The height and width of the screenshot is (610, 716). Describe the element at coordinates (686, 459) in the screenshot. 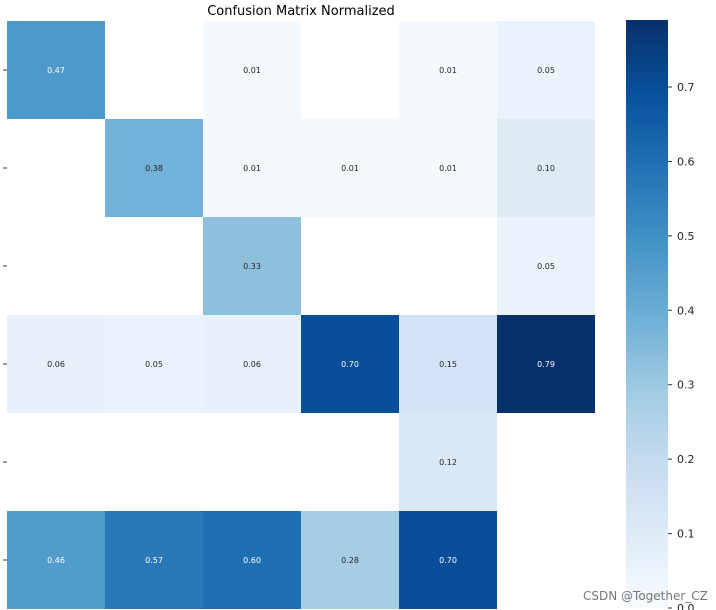

I see `colorbar-tick-label: 0.2` at that location.